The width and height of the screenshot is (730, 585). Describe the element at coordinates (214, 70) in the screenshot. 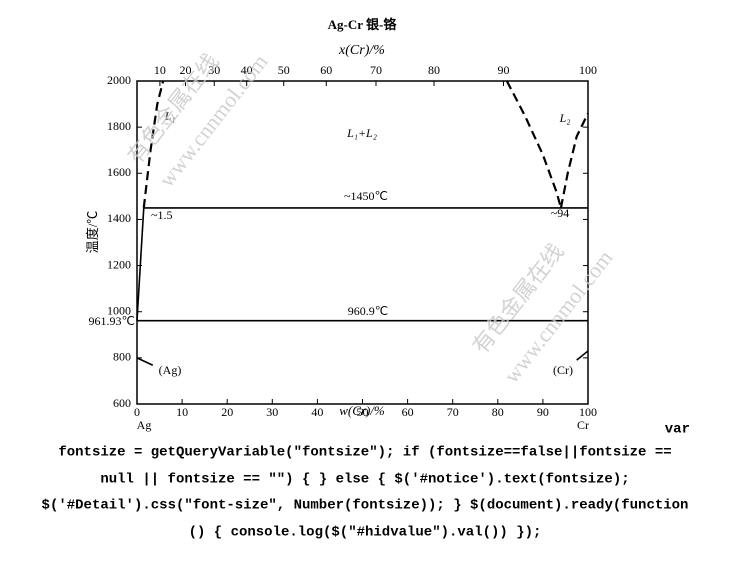

I see `x2-tick-label: 30` at that location.